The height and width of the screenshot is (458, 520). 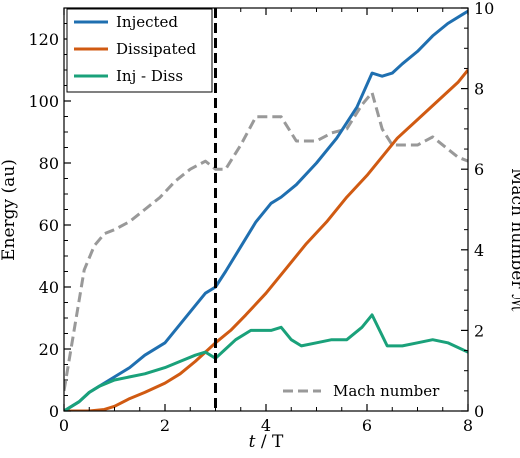 What do you see at coordinates (513, 240) in the screenshot?
I see `y2-axis-title: Mach number ℳ` at bounding box center [513, 240].